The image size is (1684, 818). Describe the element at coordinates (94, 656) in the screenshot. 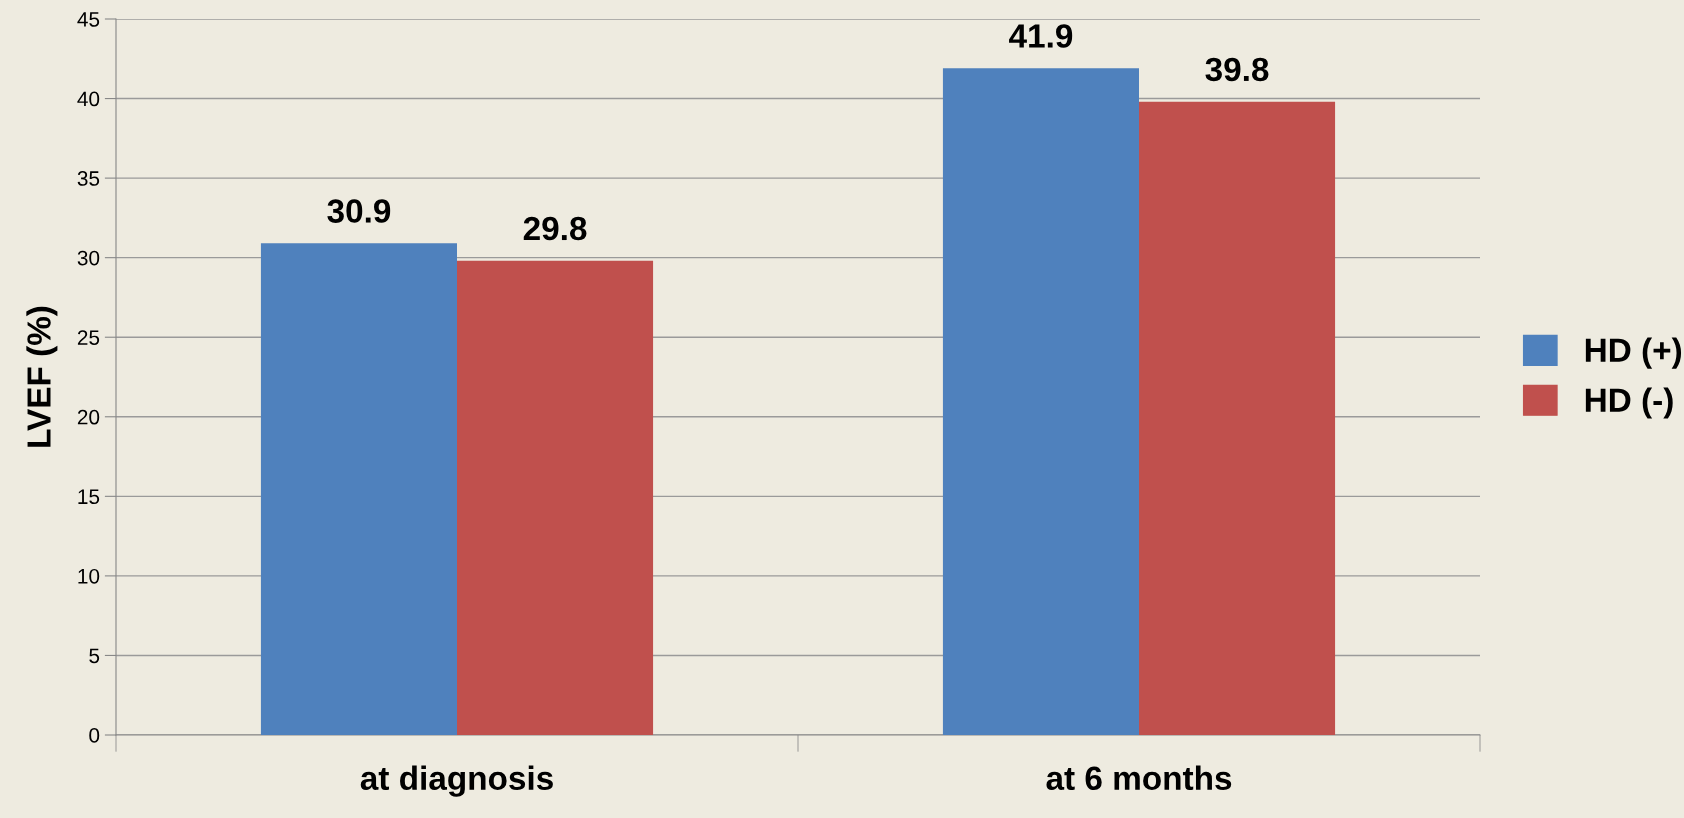

I see `y-tick-label: 5` at that location.